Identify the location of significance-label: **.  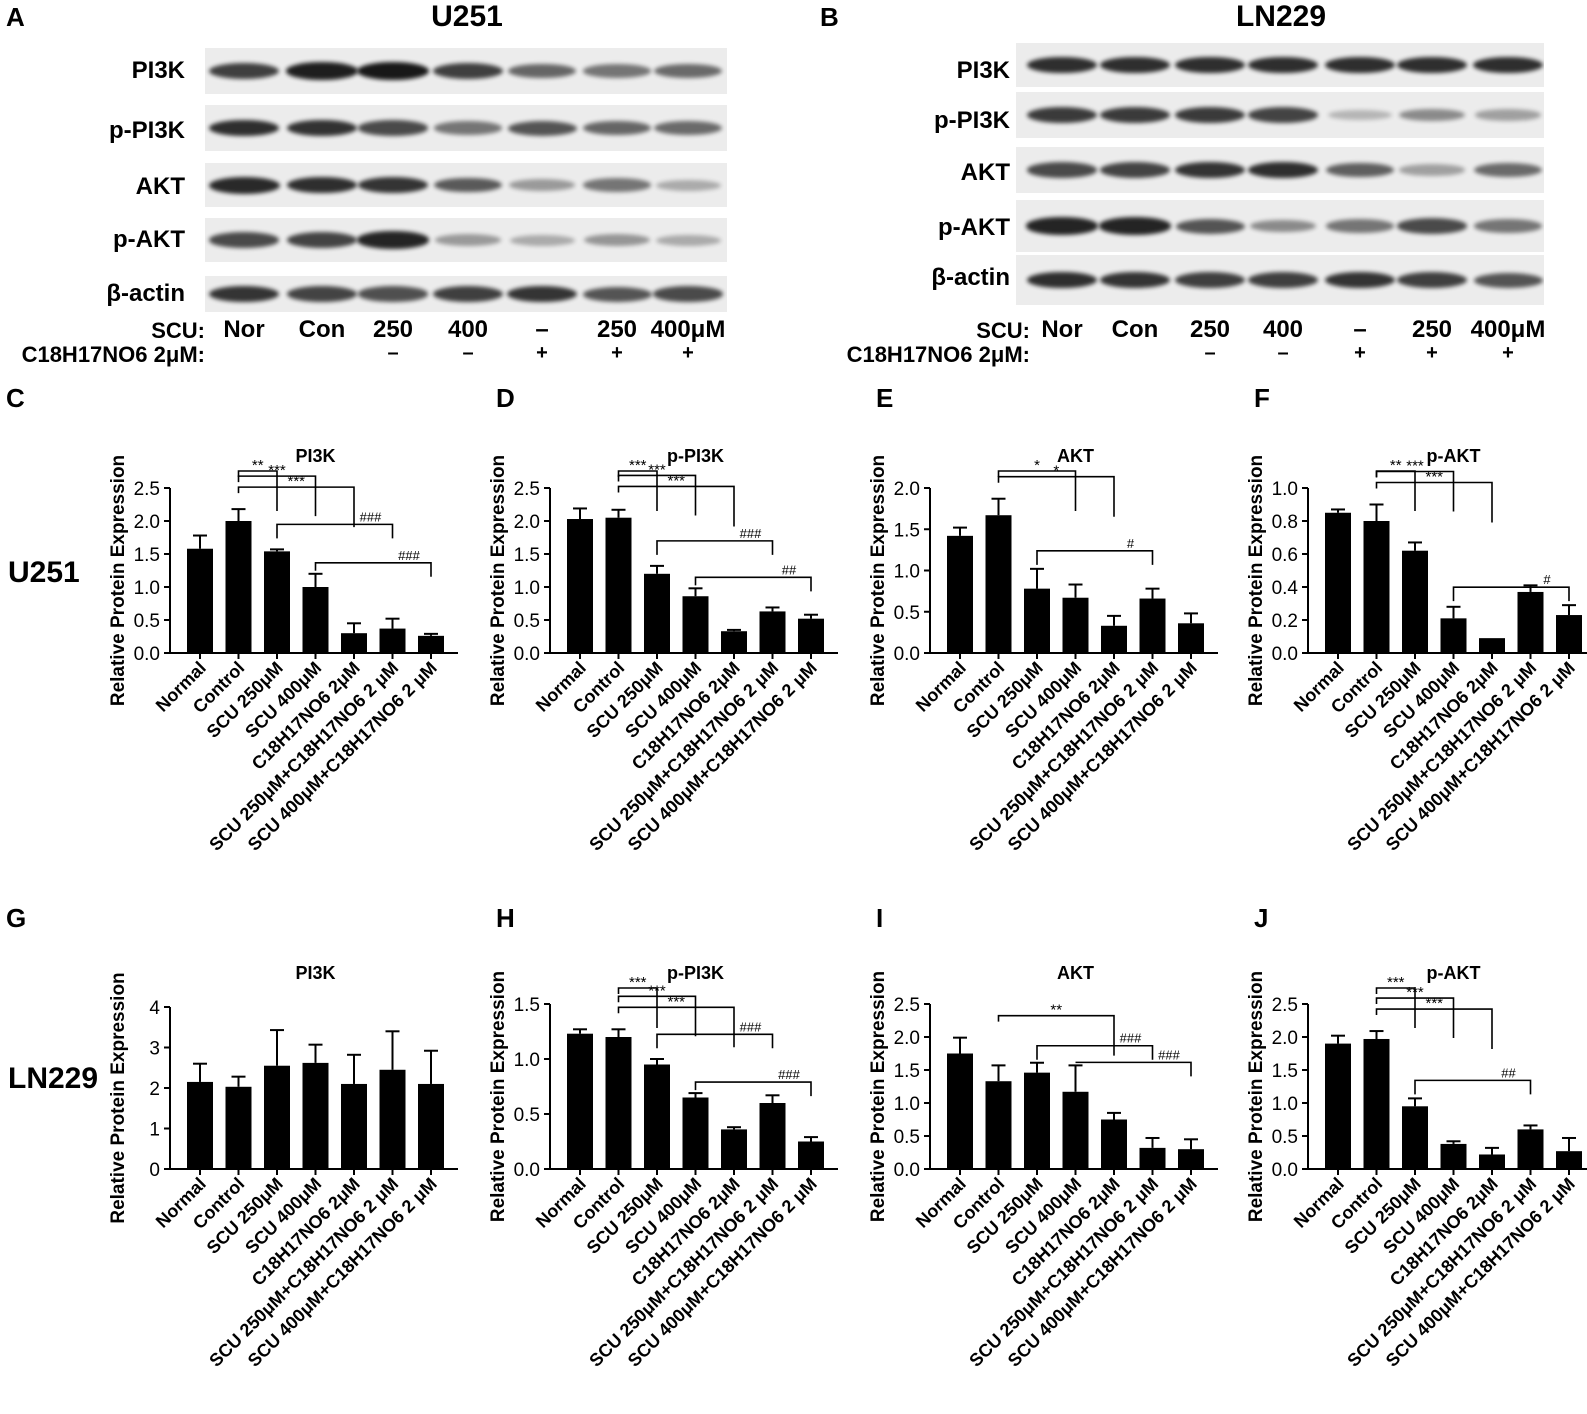
(258, 465).